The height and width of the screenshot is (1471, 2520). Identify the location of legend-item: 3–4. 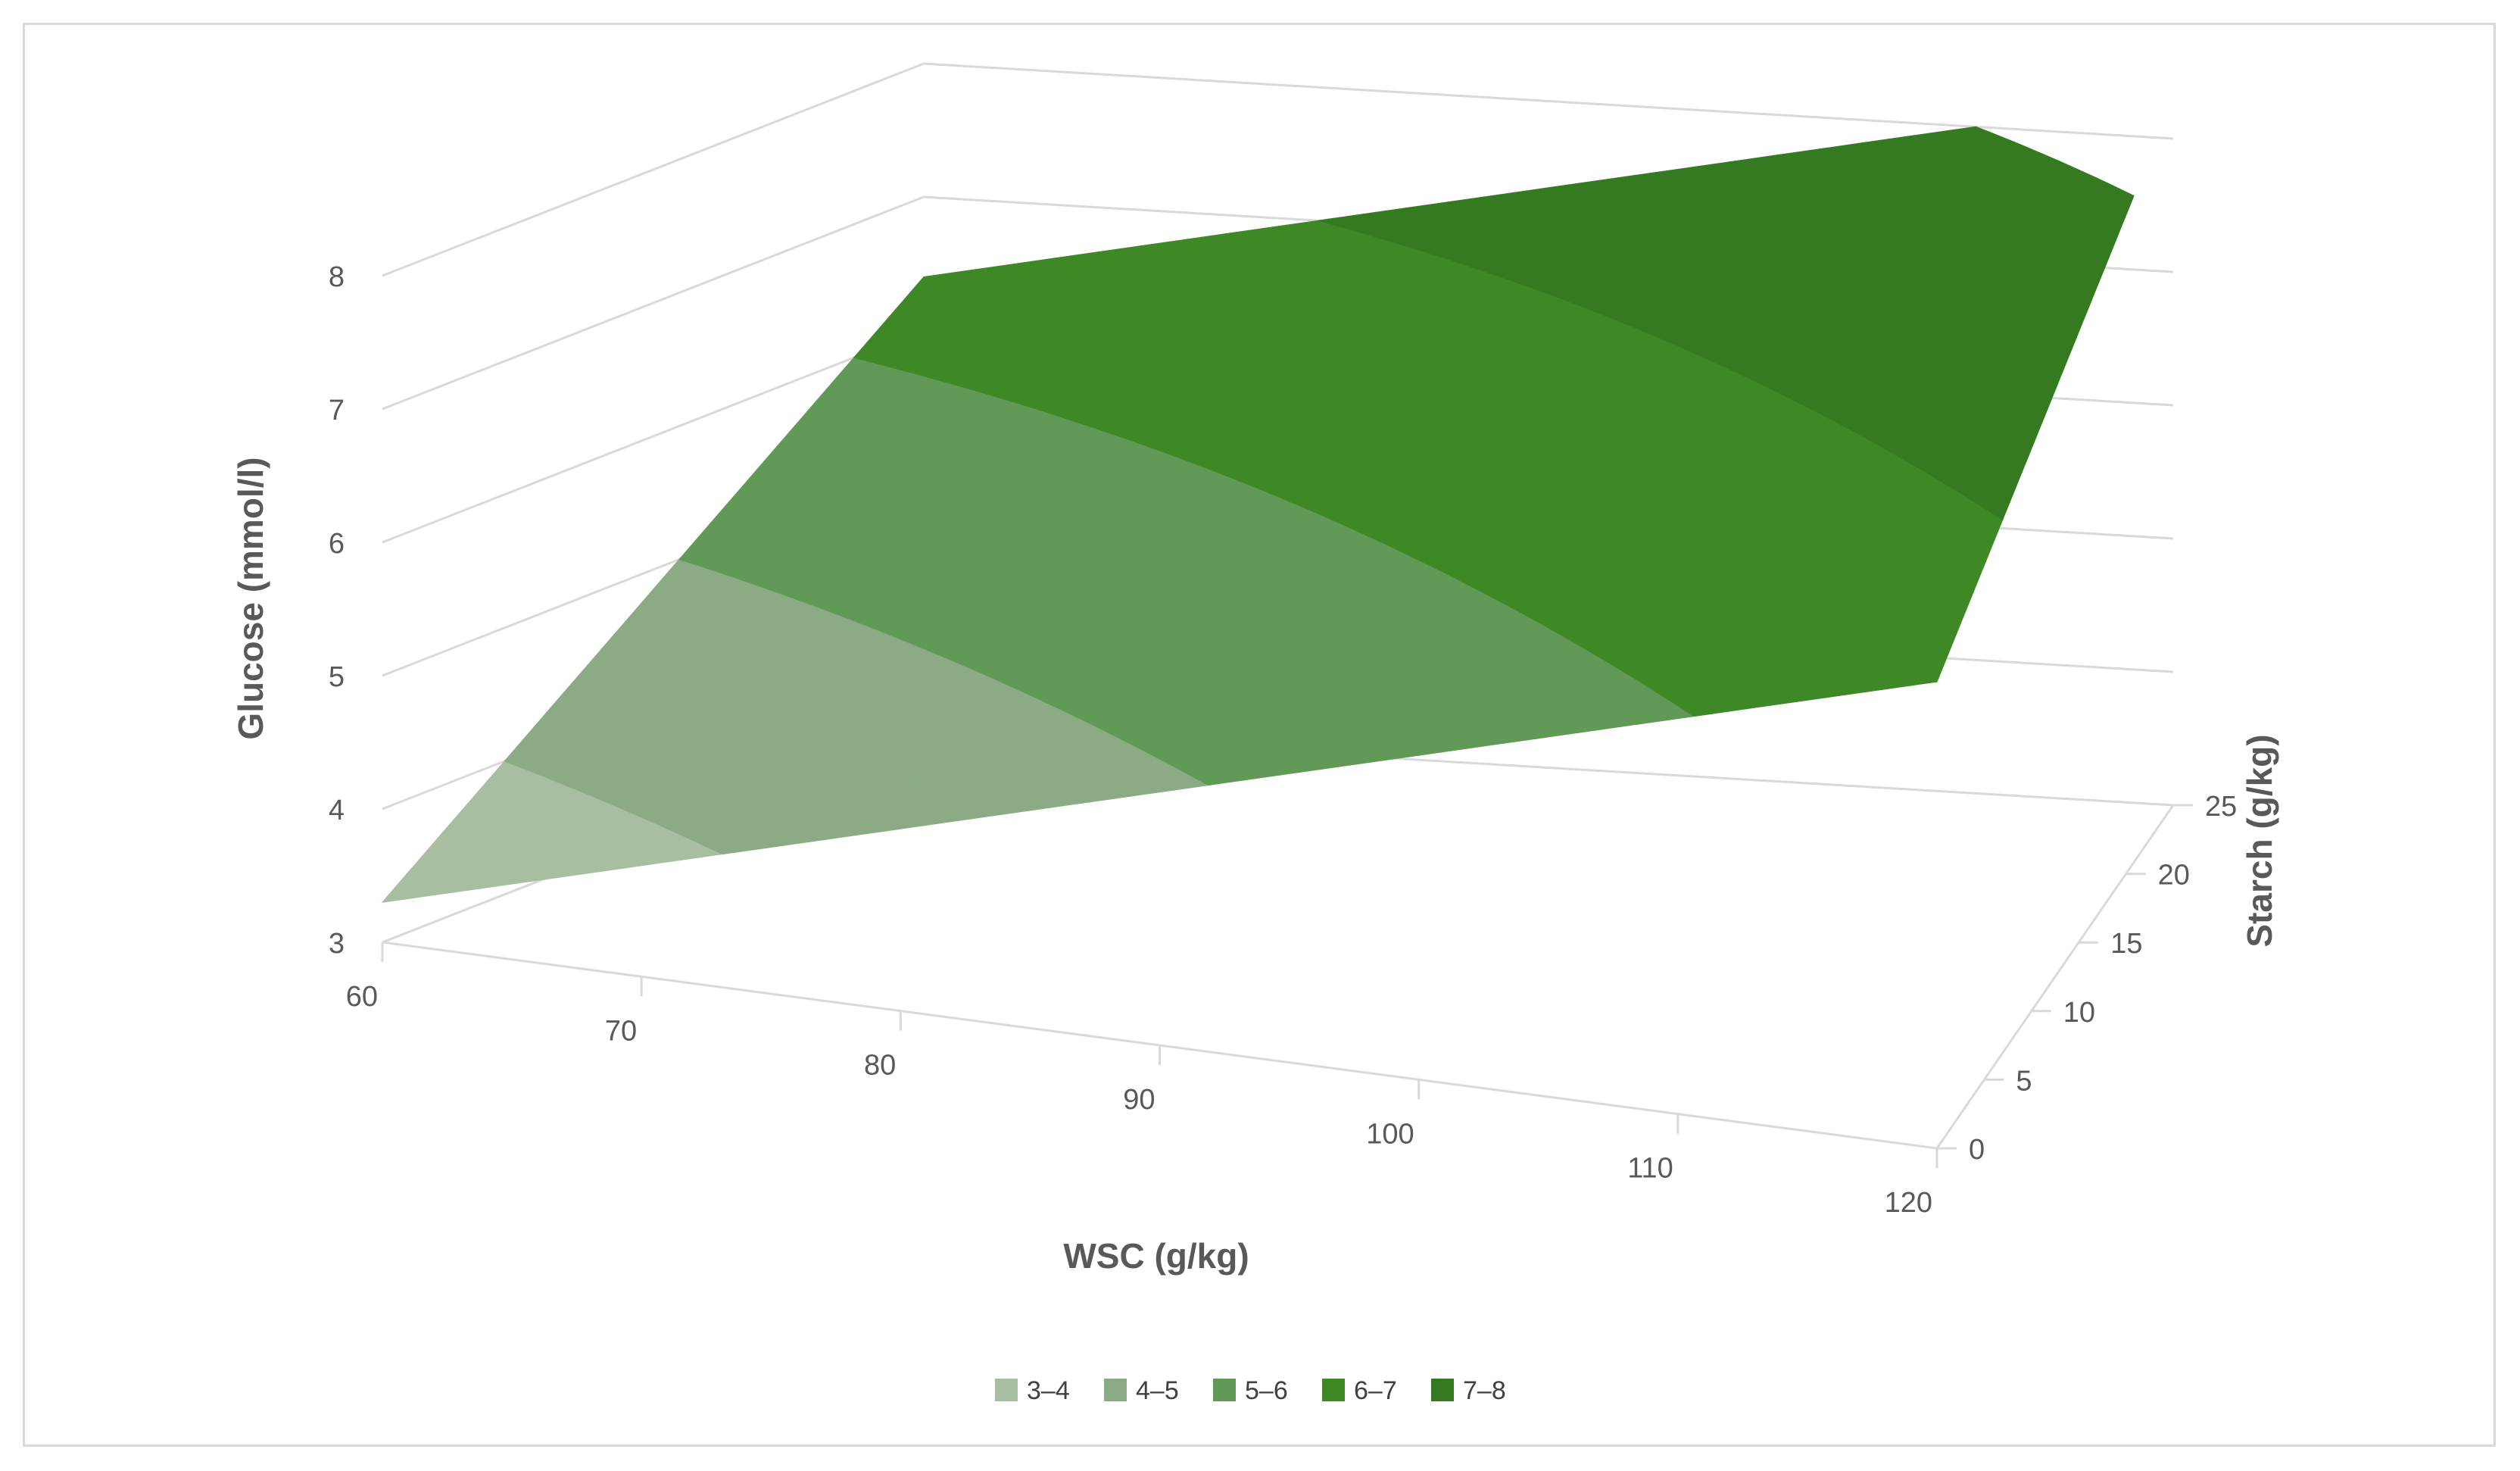
(1032, 1390).